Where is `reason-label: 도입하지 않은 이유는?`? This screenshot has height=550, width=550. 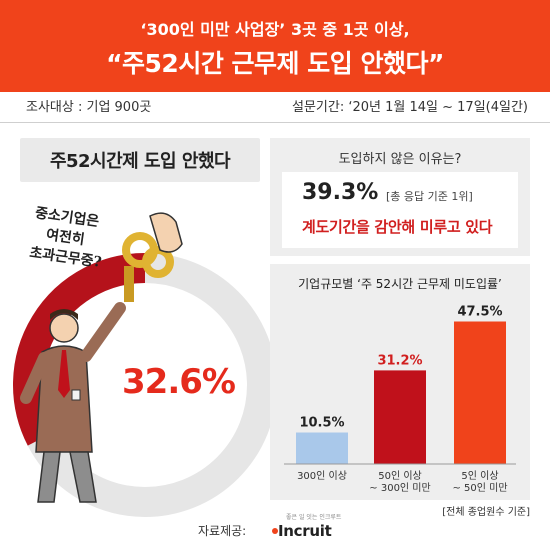 reason-label: 도입하지 않은 이유는? is located at coordinates (400, 159).